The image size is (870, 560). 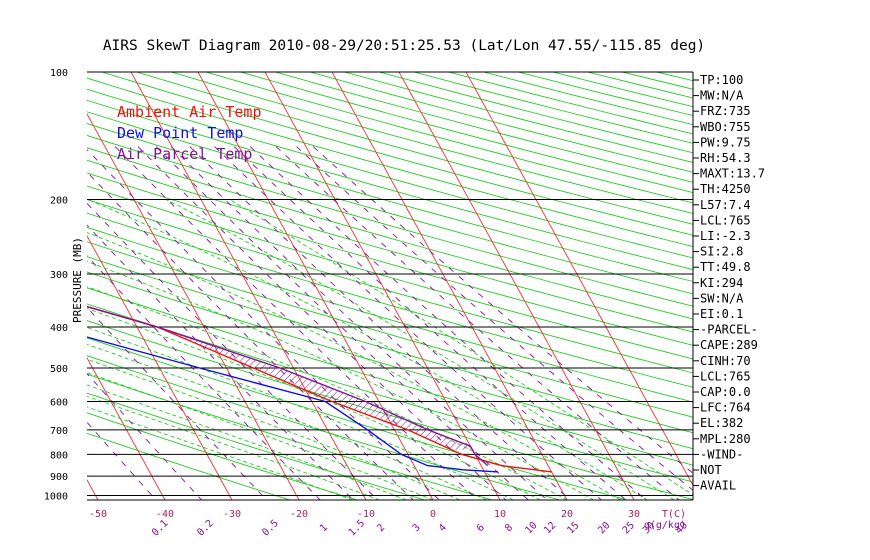 I want to click on mixing-ratio-tick-label: 8, so click(x=509, y=528).